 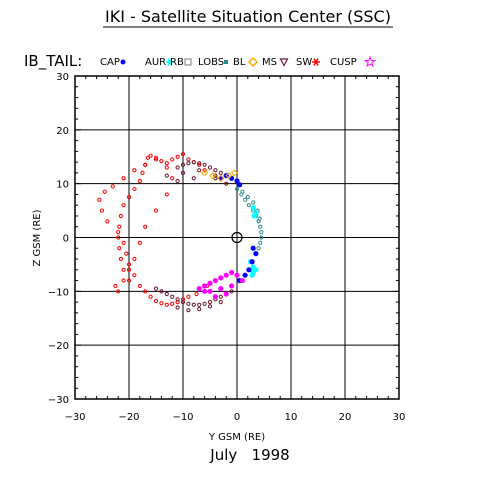 What do you see at coordinates (211, 62) in the screenshot?
I see `legend-label: LOBS` at bounding box center [211, 62].